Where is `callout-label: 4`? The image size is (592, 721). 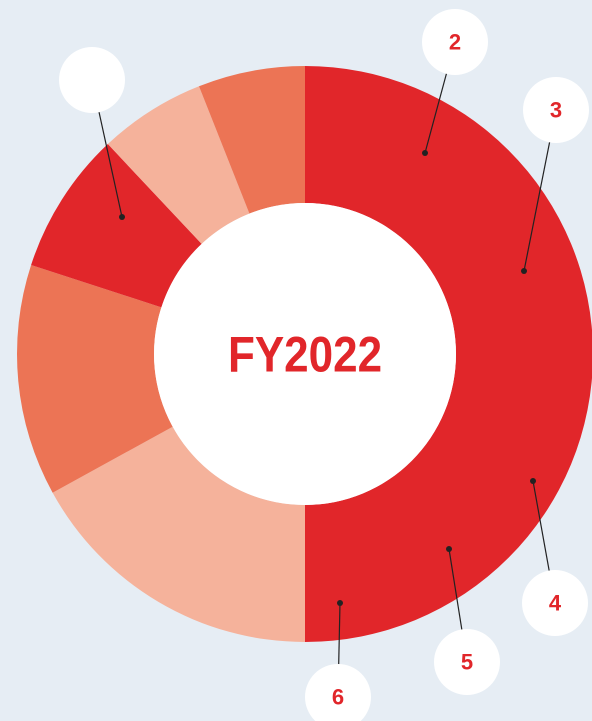
callout-label: 4 is located at coordinates (555, 603).